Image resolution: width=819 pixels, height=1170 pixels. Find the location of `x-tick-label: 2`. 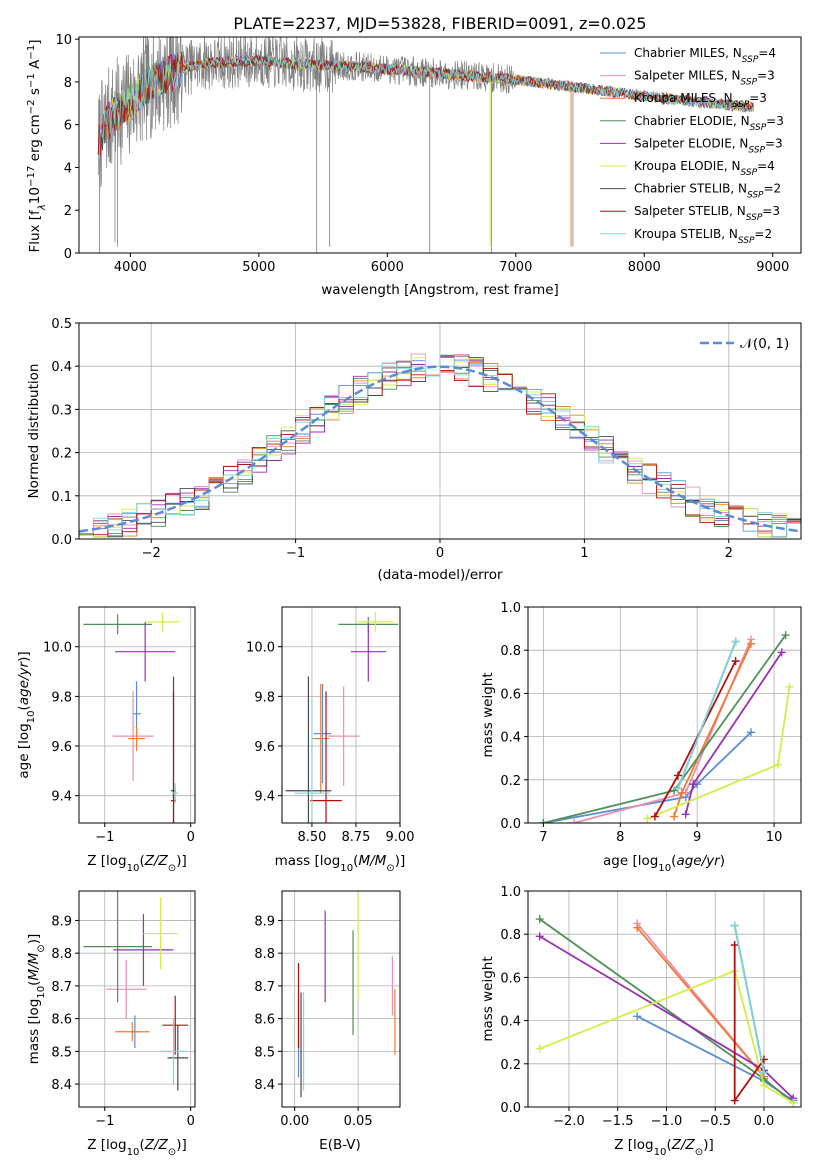

x-tick-label: 2 is located at coordinates (729, 553).